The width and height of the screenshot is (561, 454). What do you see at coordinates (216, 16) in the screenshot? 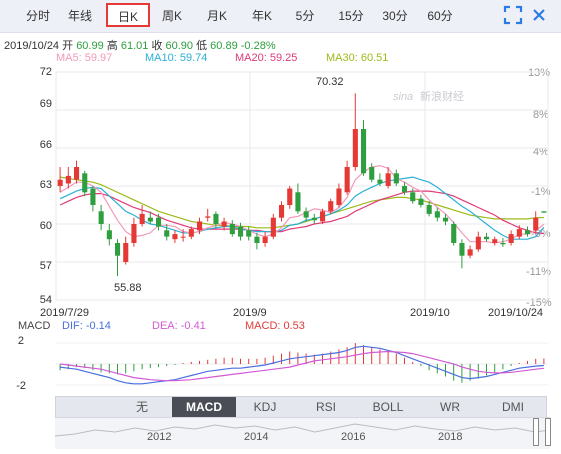
I see `tab-monthly-k: 月K` at bounding box center [216, 16].